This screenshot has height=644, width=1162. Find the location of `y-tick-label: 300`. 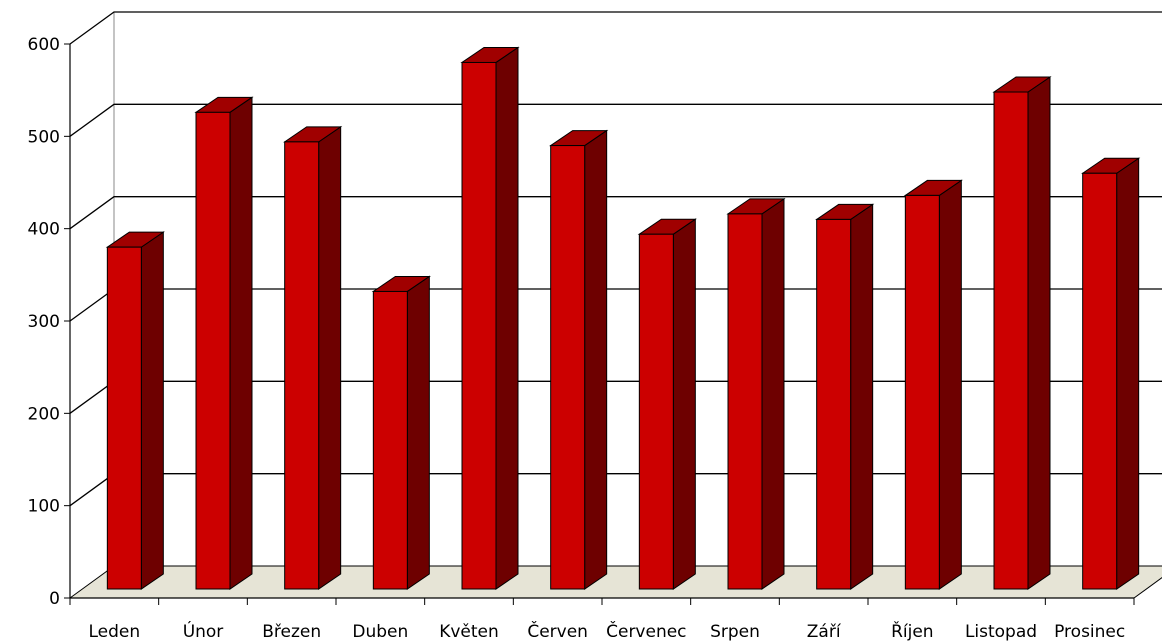

y-tick-label: 300 is located at coordinates (44, 322).